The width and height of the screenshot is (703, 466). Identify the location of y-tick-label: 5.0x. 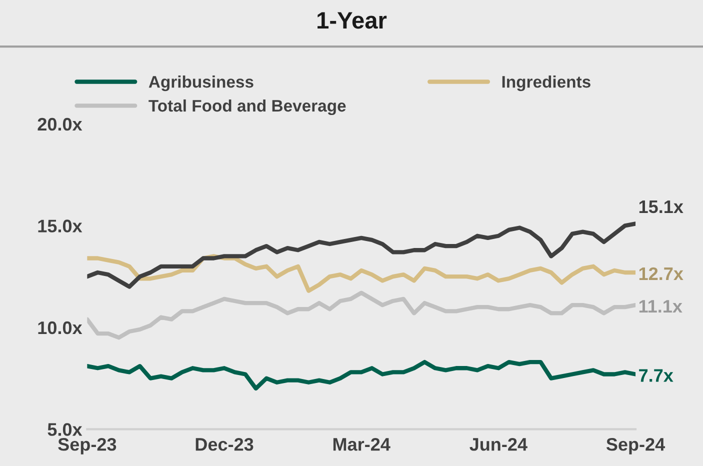
(65, 429).